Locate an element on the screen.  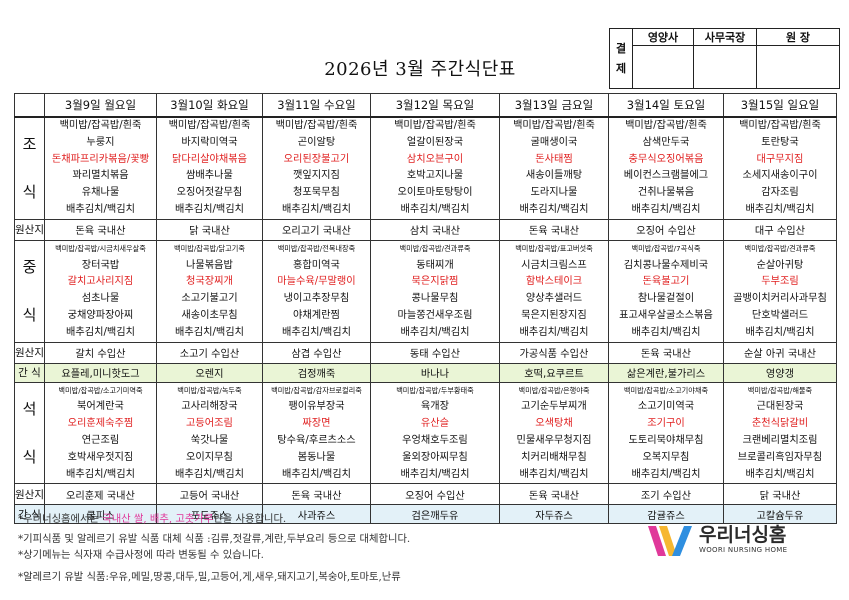
breakfast-menu-cell: 백미밥/잡곡밥/흰죽 굴매생이국 돈사태찜 새송이들깨탕 도라지나물 배추김치/백김치 is located at coordinates (553, 168).